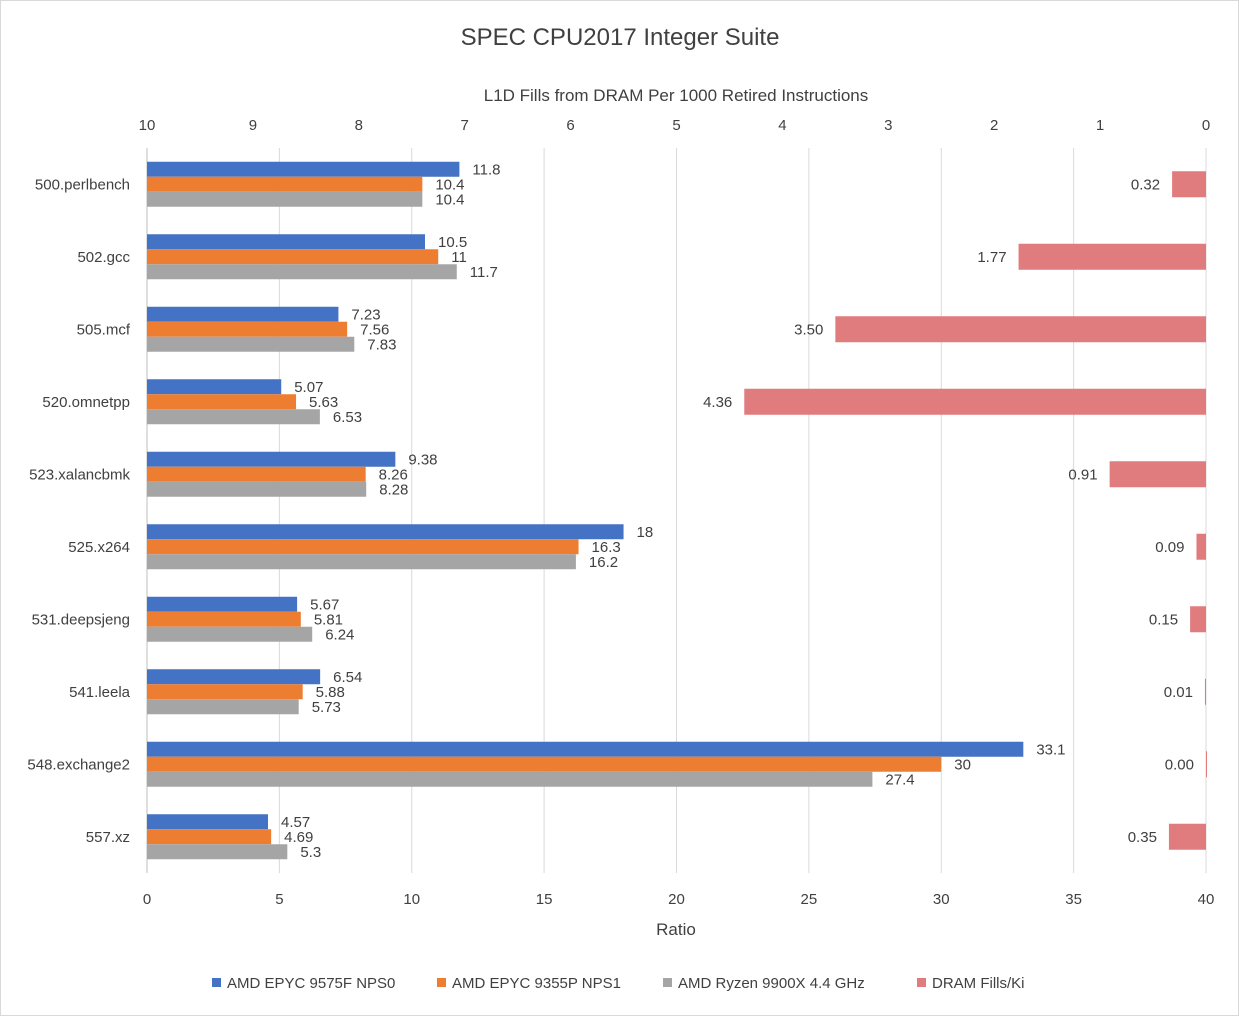 The height and width of the screenshot is (1016, 1239). Describe the element at coordinates (1206, 125) in the screenshot. I see `x2-tick-label: 0` at that location.